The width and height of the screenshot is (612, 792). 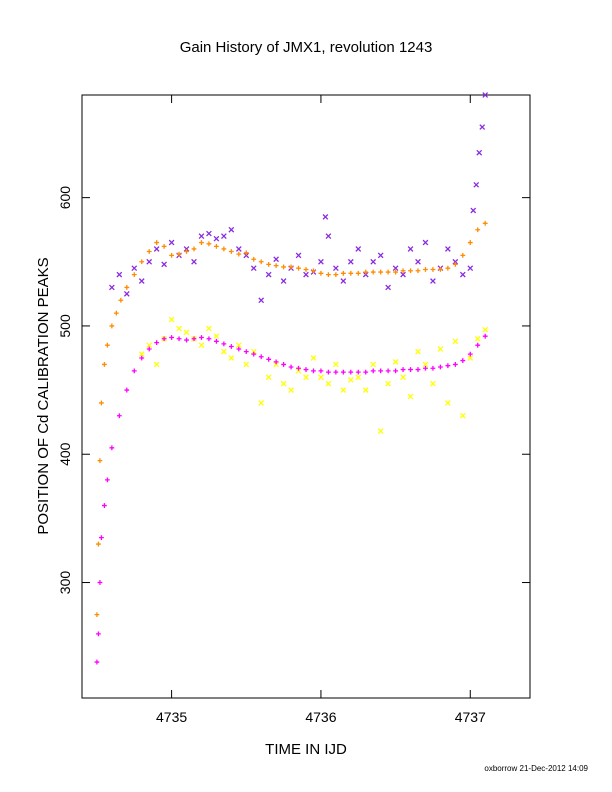 What do you see at coordinates (65, 326) in the screenshot?
I see `y-tick-label: 500` at bounding box center [65, 326].